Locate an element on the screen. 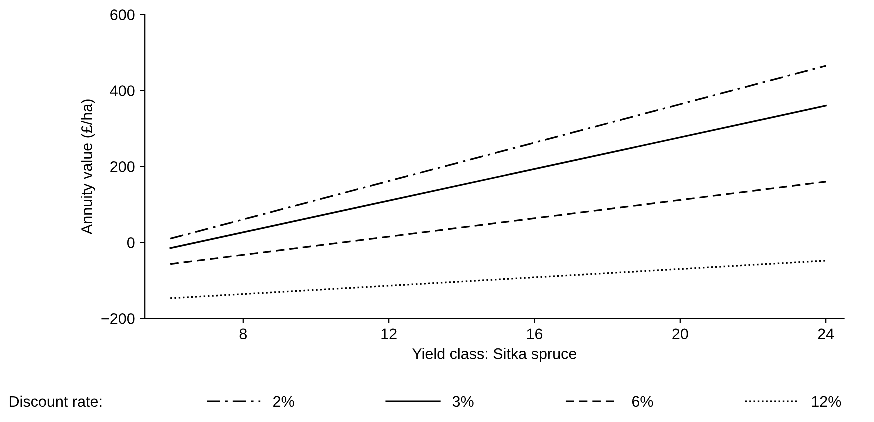 The width and height of the screenshot is (874, 422). y-tick-label: 400 is located at coordinates (122, 91).